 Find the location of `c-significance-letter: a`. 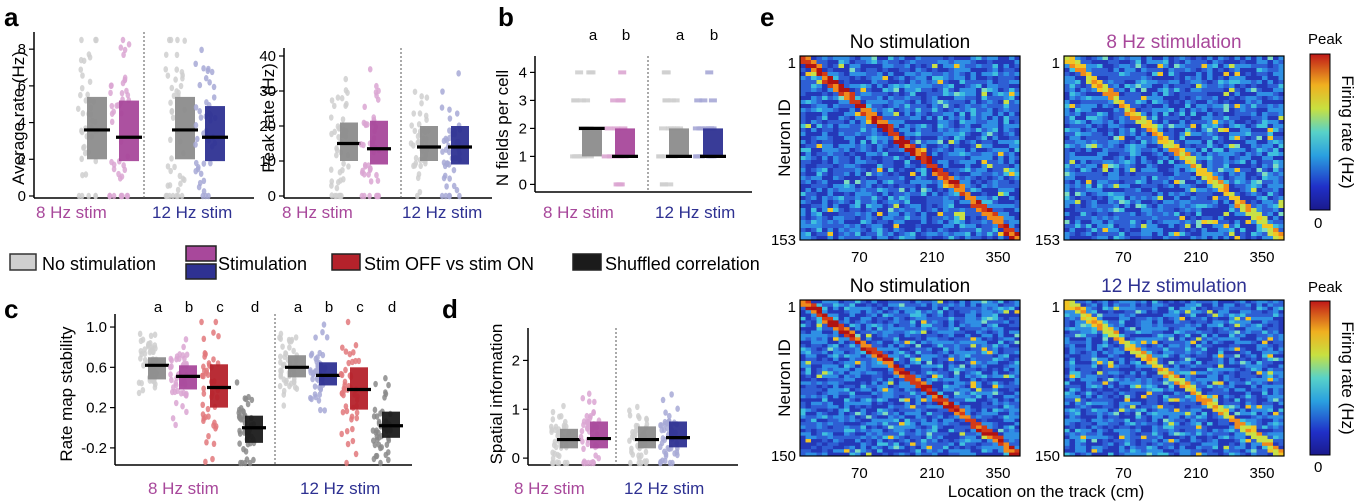

c-significance-letter: a is located at coordinates (298, 307).